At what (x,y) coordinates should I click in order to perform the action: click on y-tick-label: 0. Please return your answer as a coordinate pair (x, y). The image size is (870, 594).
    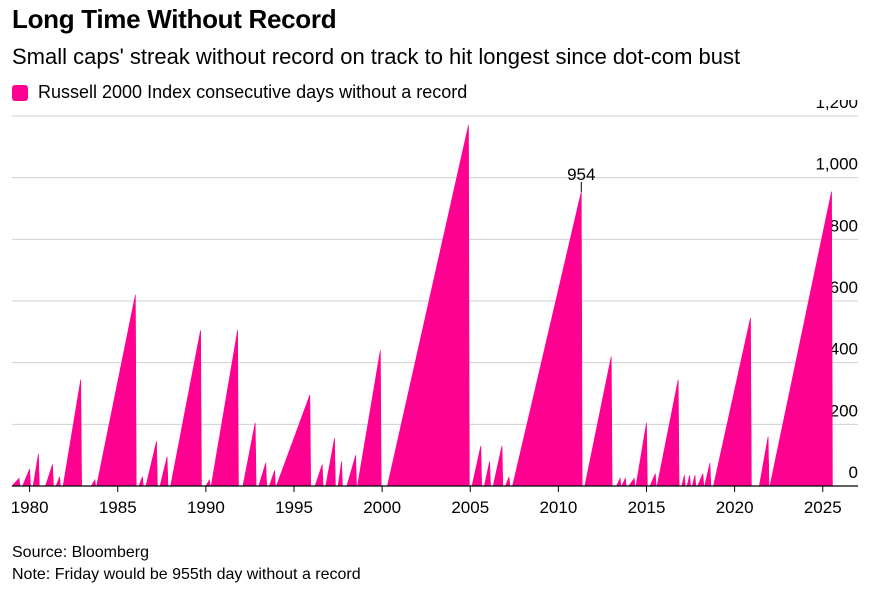
    Looking at the image, I should click on (853, 472).